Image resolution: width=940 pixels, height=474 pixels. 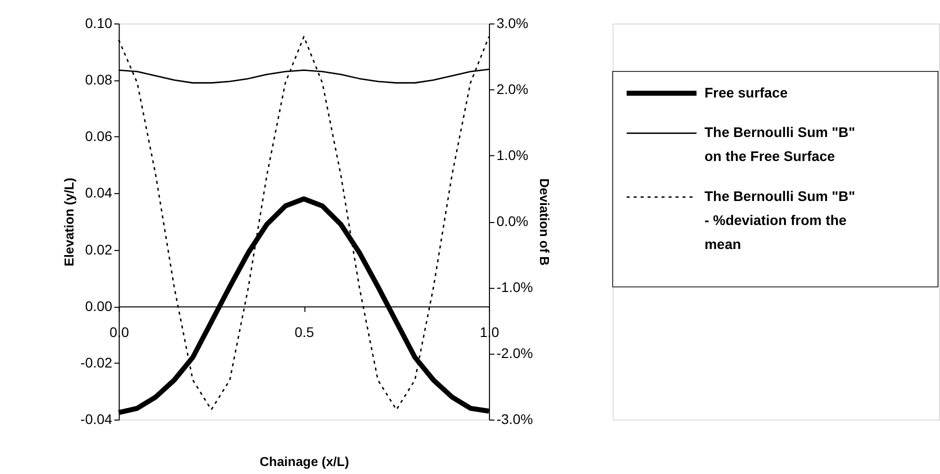 What do you see at coordinates (98, 22) in the screenshot?
I see `y-tick-label: 0.10` at bounding box center [98, 22].